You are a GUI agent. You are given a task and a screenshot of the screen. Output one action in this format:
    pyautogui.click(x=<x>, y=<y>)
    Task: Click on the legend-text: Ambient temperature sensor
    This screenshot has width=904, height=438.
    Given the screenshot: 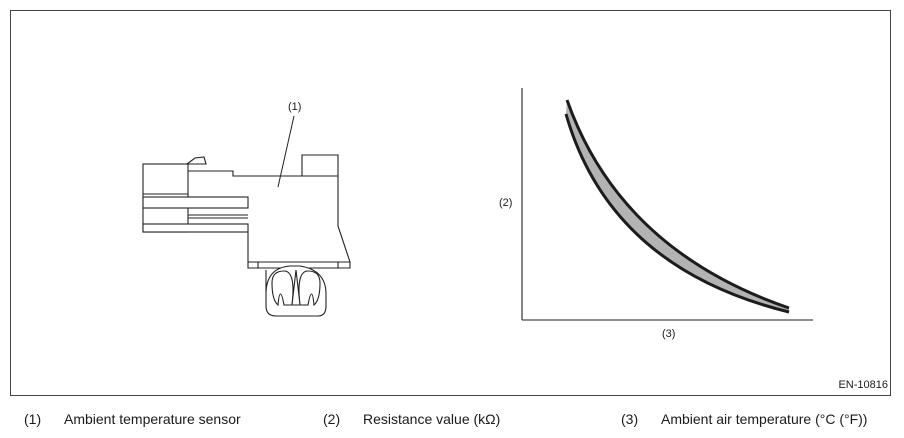 What is the action you would take?
    pyautogui.click(x=152, y=419)
    